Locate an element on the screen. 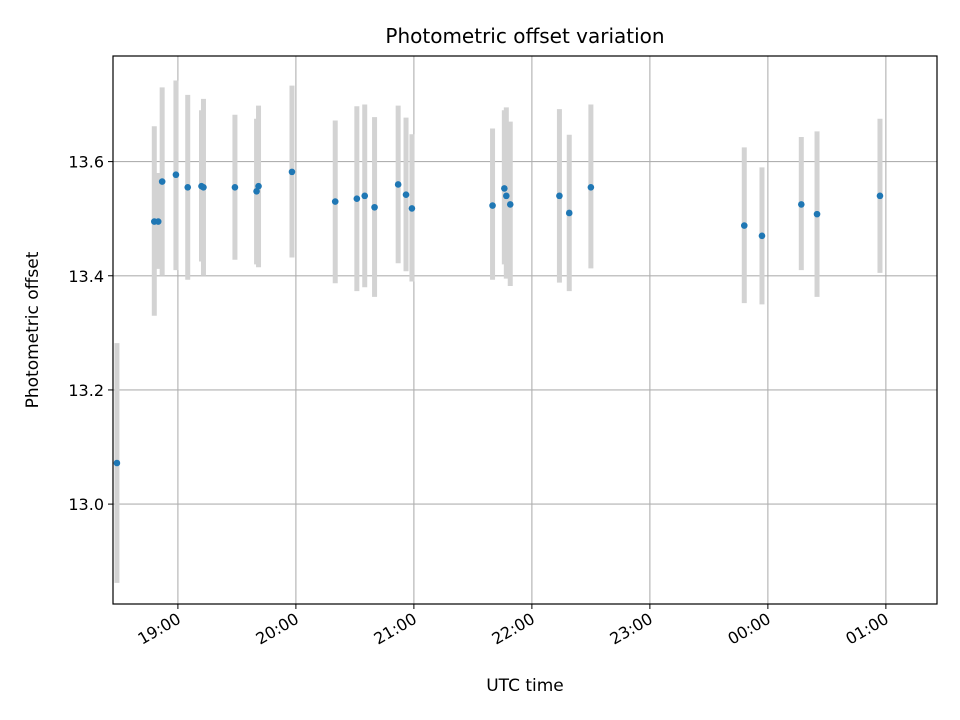  x-axis-label: UTC time is located at coordinates (525, 686).